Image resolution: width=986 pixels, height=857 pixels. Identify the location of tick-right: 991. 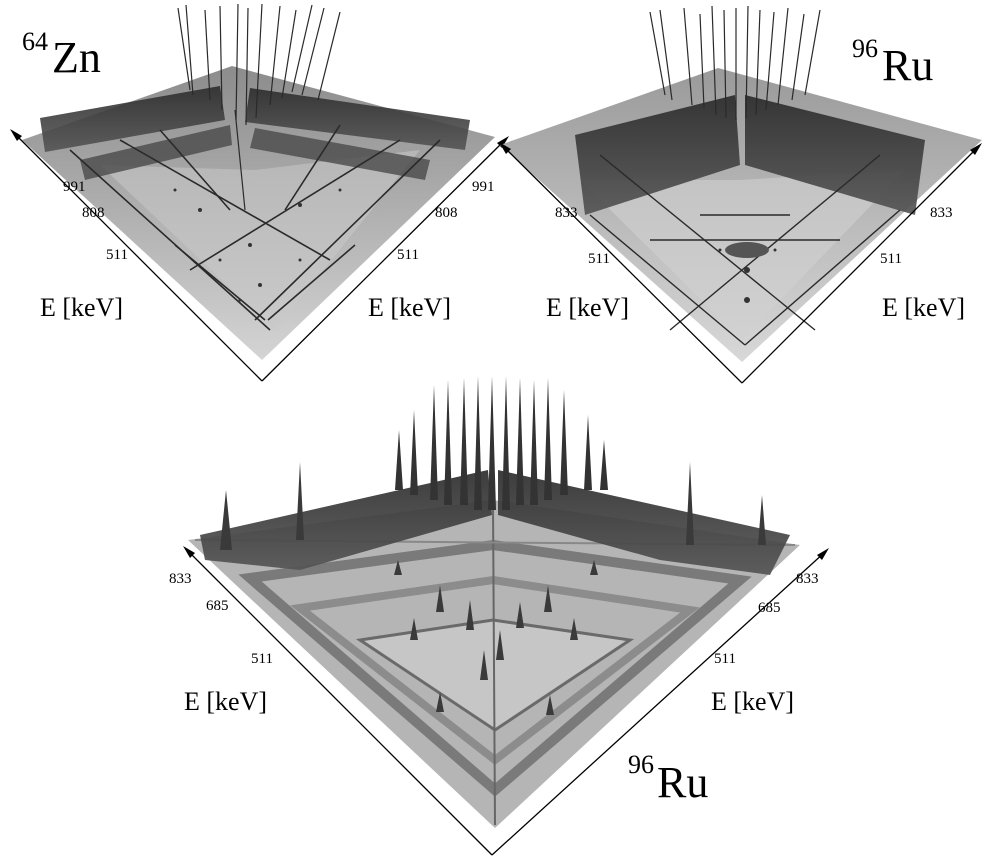
(483, 187).